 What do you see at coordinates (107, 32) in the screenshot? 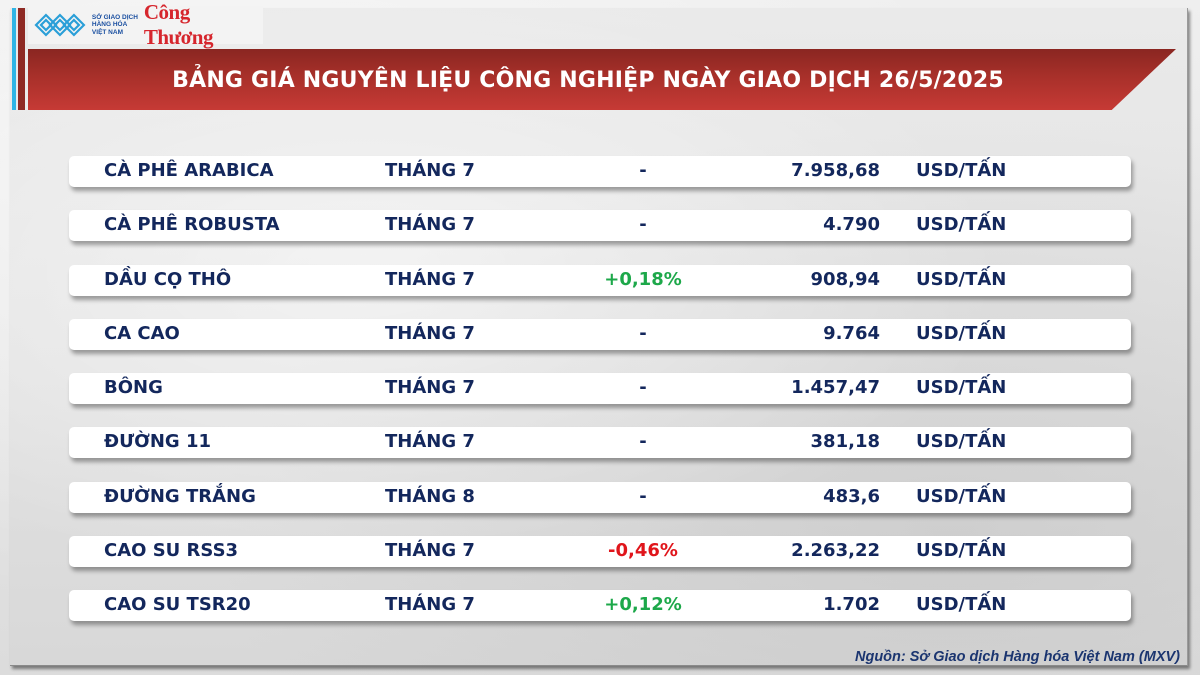
I see `mxv-logo-line3: VIỆT NAM` at bounding box center [107, 32].